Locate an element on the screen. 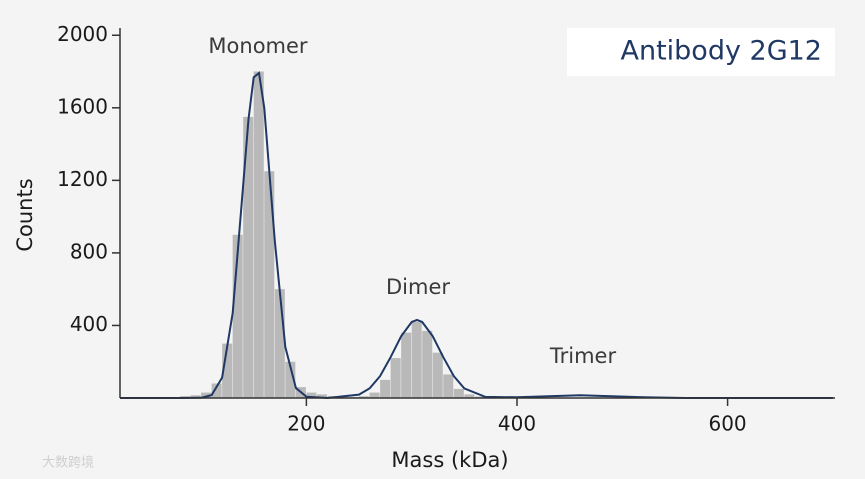 This screenshot has height=479, width=865. title-box is located at coordinates (701, 52).